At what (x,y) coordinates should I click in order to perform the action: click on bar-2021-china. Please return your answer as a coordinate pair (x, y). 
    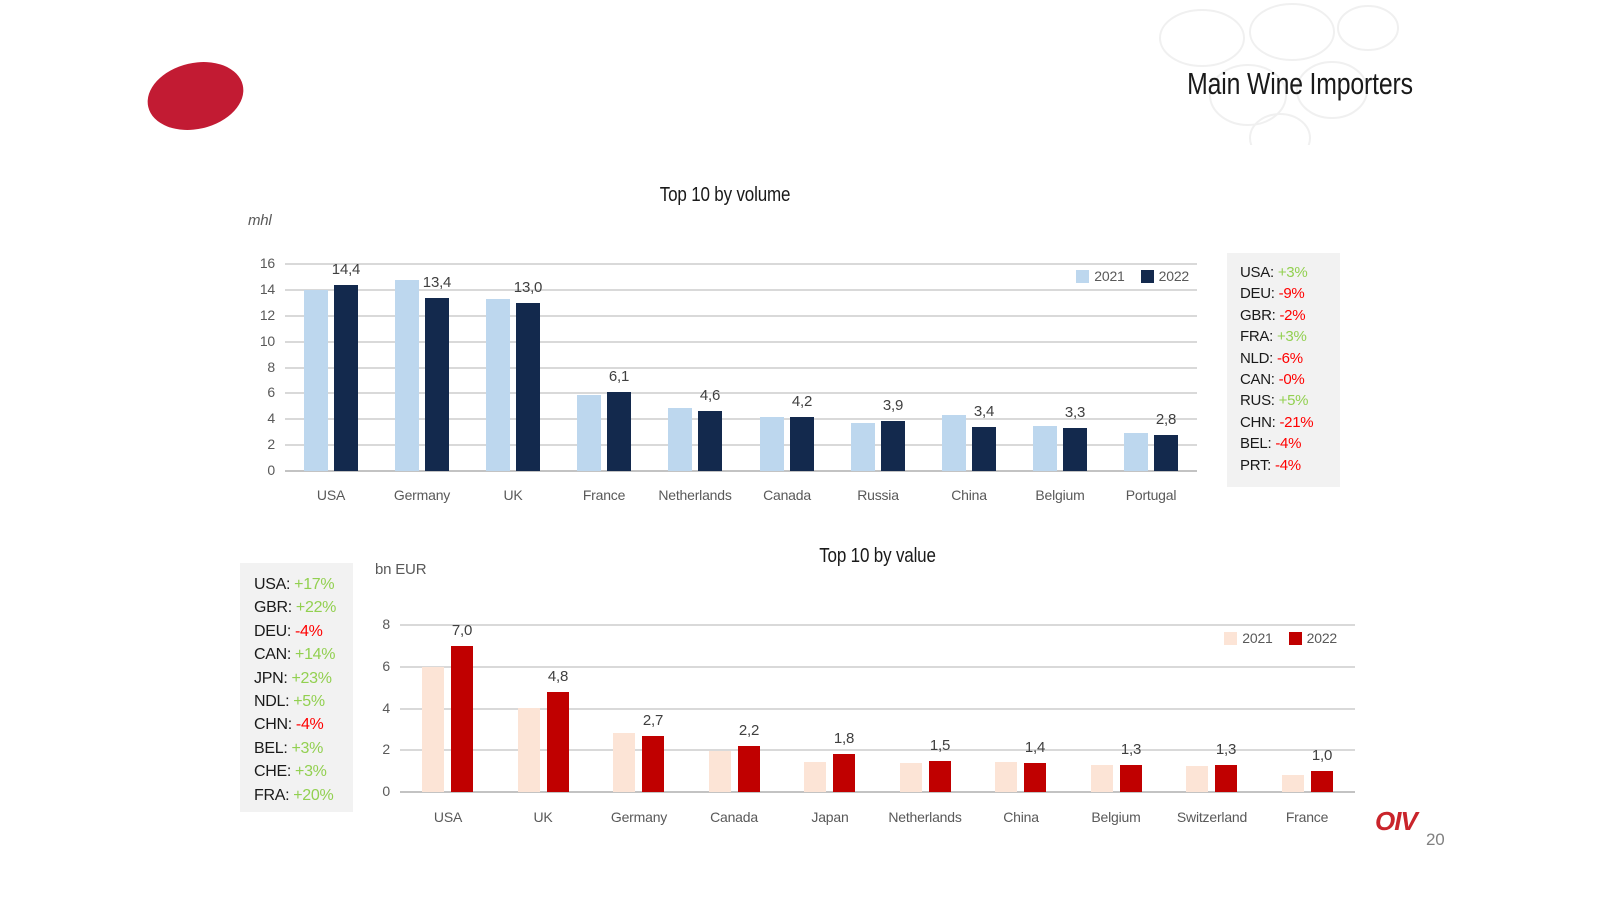
    Looking at the image, I should click on (1006, 777).